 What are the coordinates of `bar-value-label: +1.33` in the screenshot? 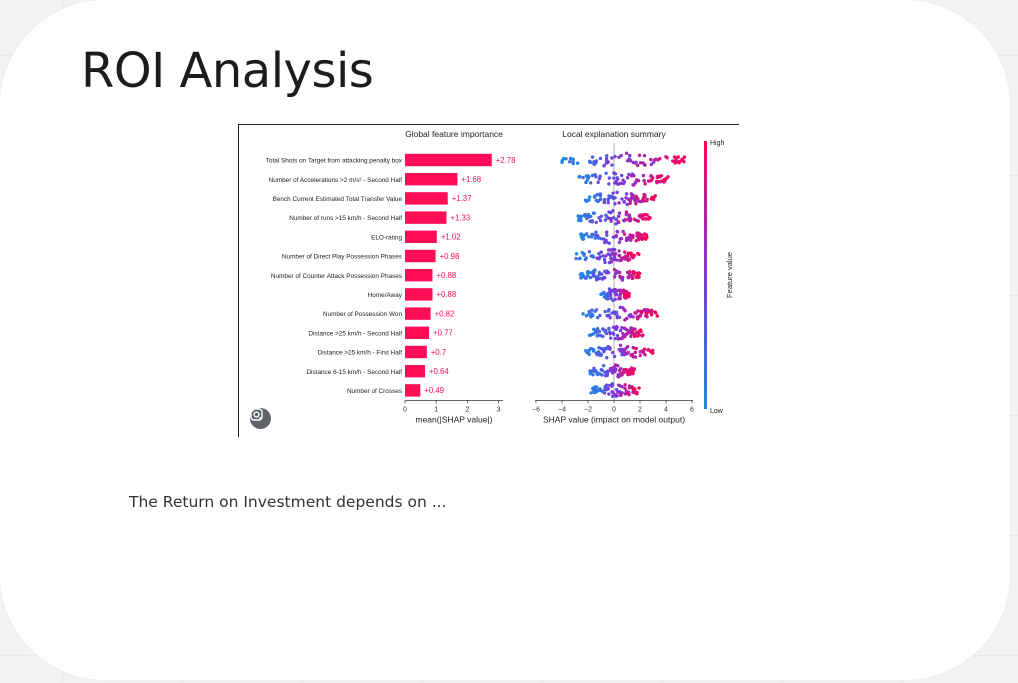 It's located at (460, 217).